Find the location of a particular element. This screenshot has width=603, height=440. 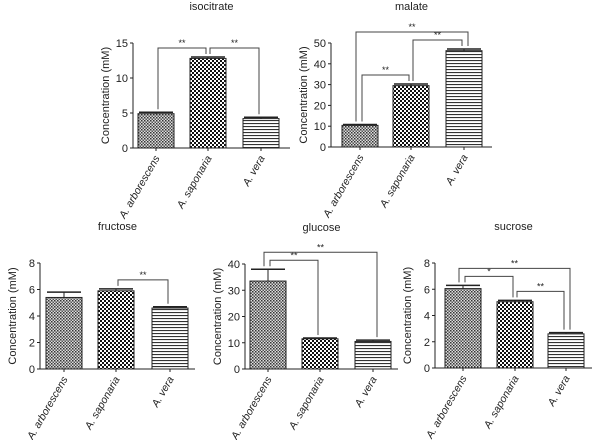

chart-title: sucrose is located at coordinates (513, 227).